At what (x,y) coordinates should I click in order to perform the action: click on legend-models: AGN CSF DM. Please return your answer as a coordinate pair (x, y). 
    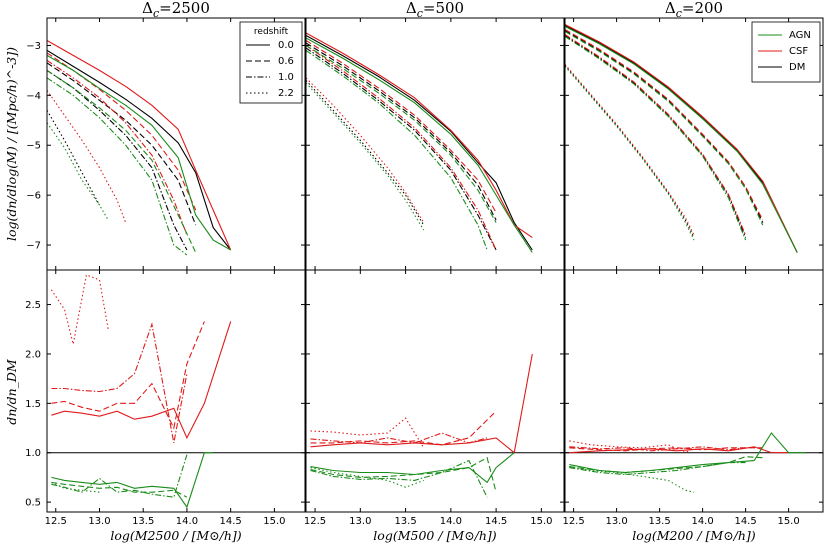
    Looking at the image, I should click on (786, 52).